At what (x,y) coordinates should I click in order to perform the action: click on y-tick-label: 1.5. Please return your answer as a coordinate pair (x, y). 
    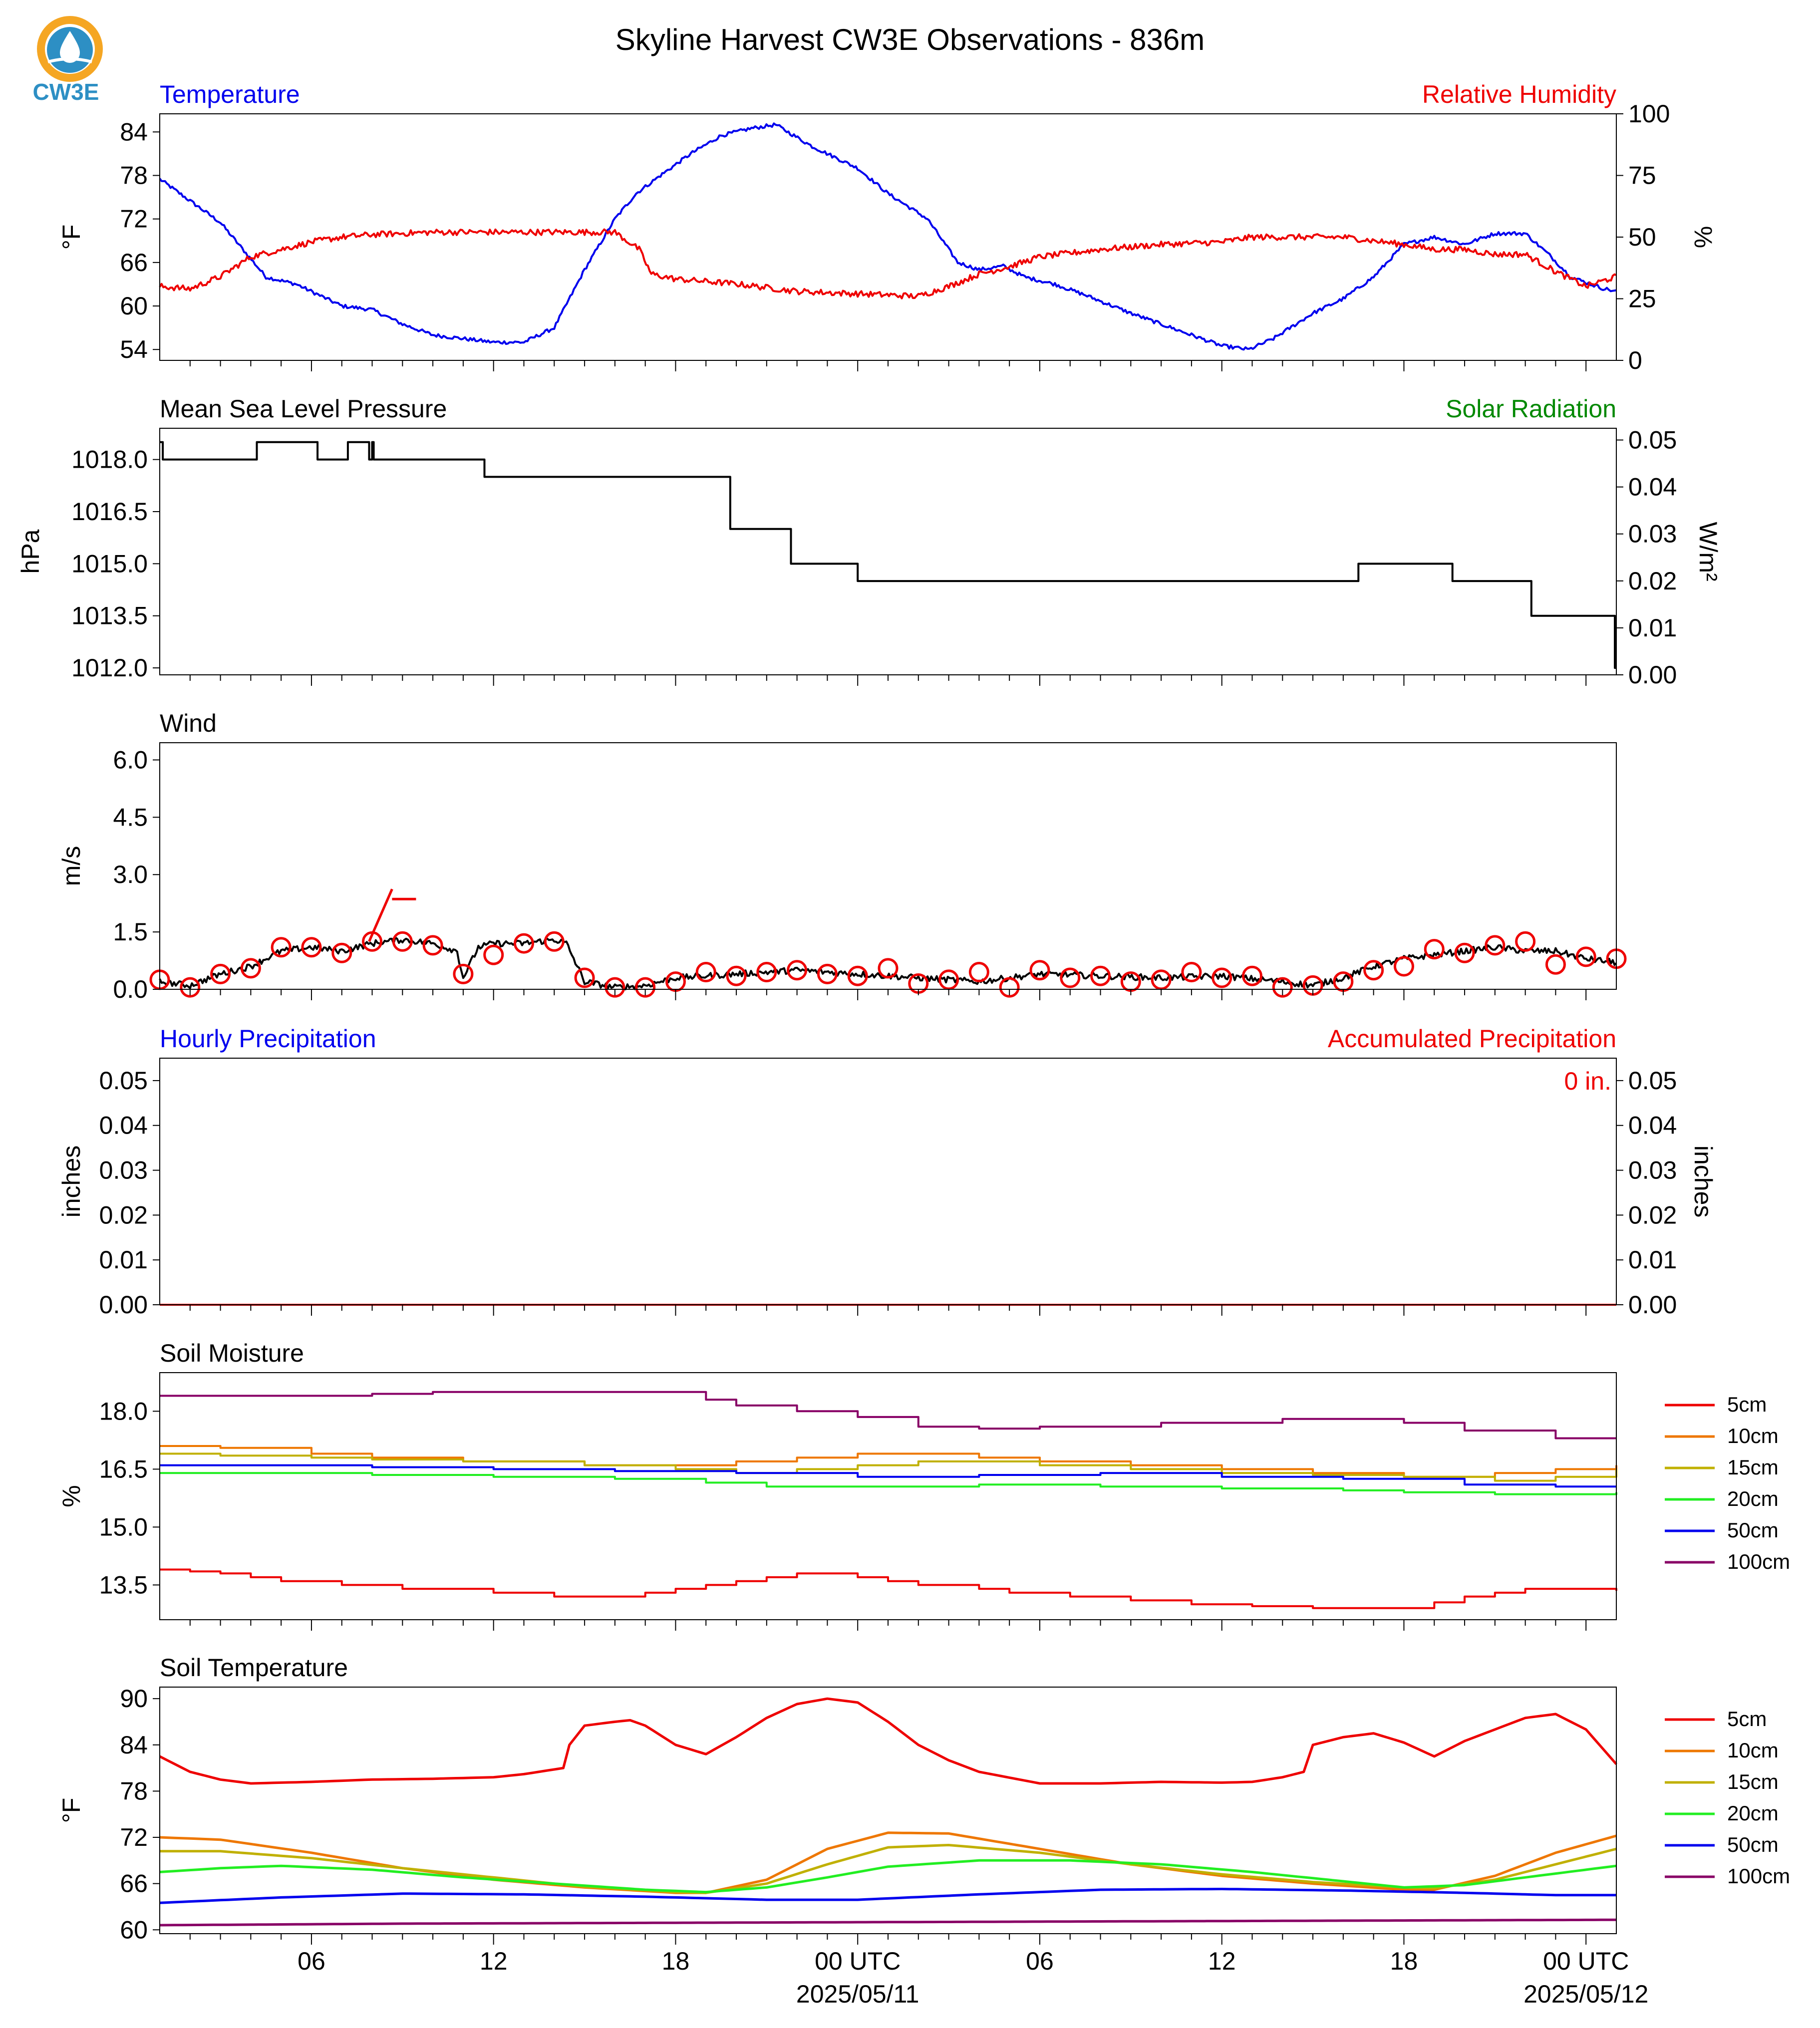
    Looking at the image, I should click on (130, 932).